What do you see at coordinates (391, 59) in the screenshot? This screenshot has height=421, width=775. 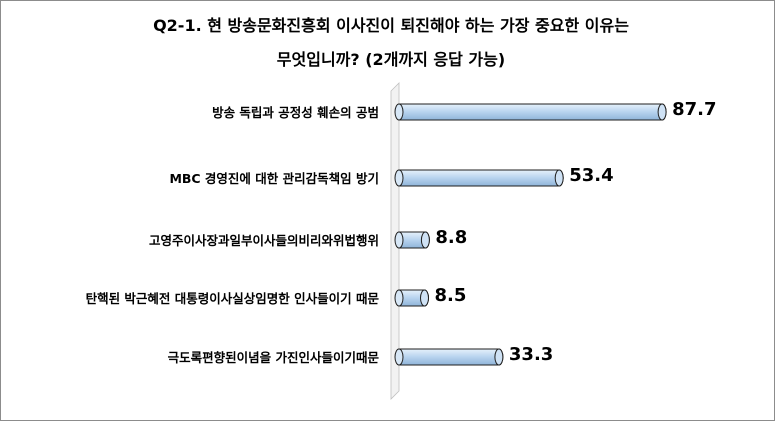 I see `chart-title-line-2: 무엇입니까? (2개까지 응답 가능)` at bounding box center [391, 59].